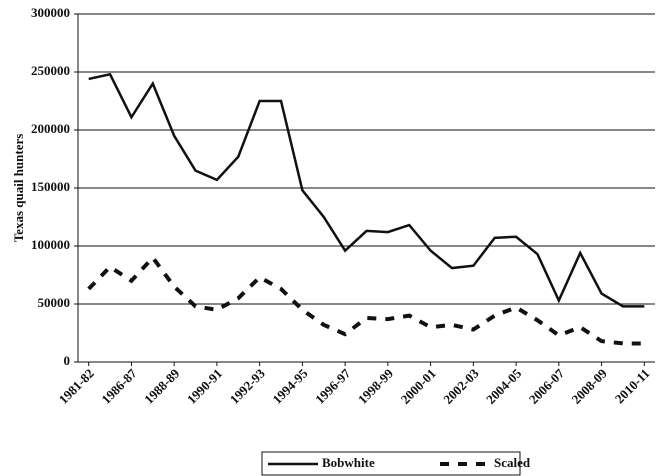  Describe the element at coordinates (67, 360) in the screenshot. I see `y-tick-label: 0` at that location.